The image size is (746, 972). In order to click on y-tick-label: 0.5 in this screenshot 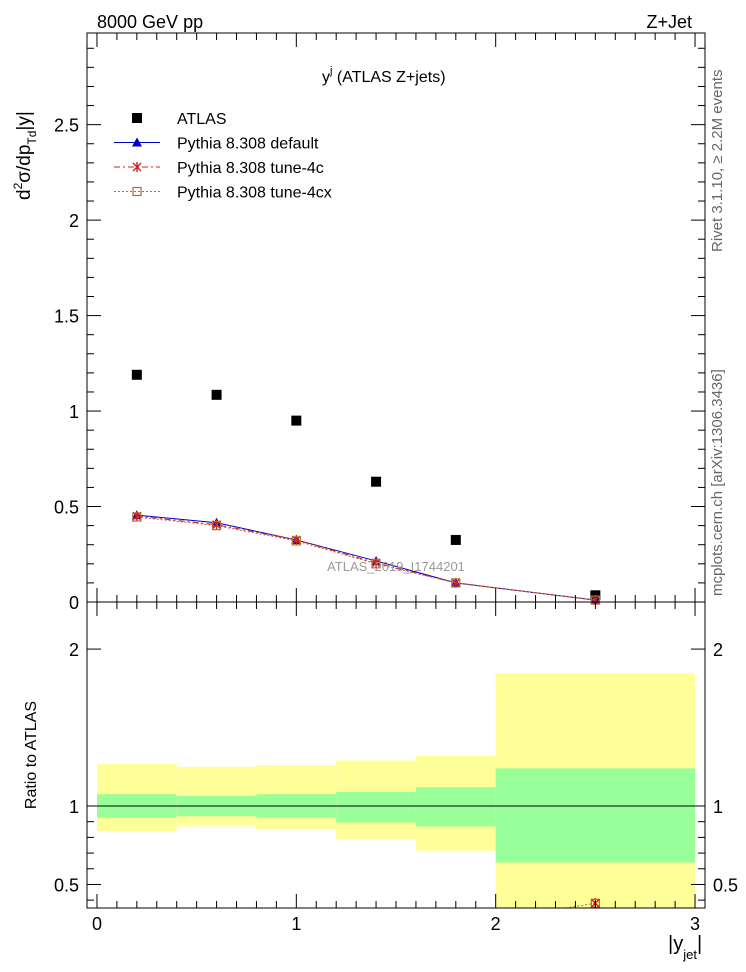, I will do `click(66, 508)`.